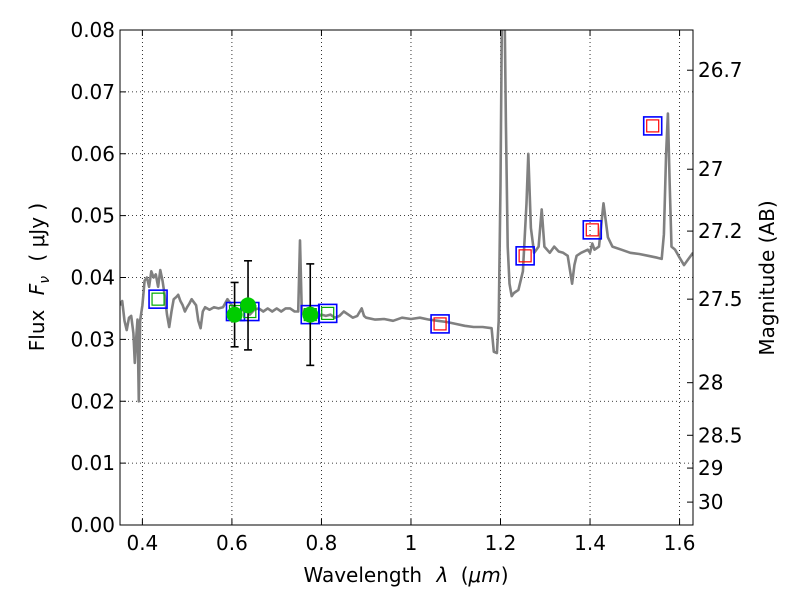 This screenshot has height=600, width=800. Describe the element at coordinates (715, 286) in the screenshot. I see `magnitude-axis-ticks: 26.7 27 27.2 27.5 28 28.5 29 30` at that location.